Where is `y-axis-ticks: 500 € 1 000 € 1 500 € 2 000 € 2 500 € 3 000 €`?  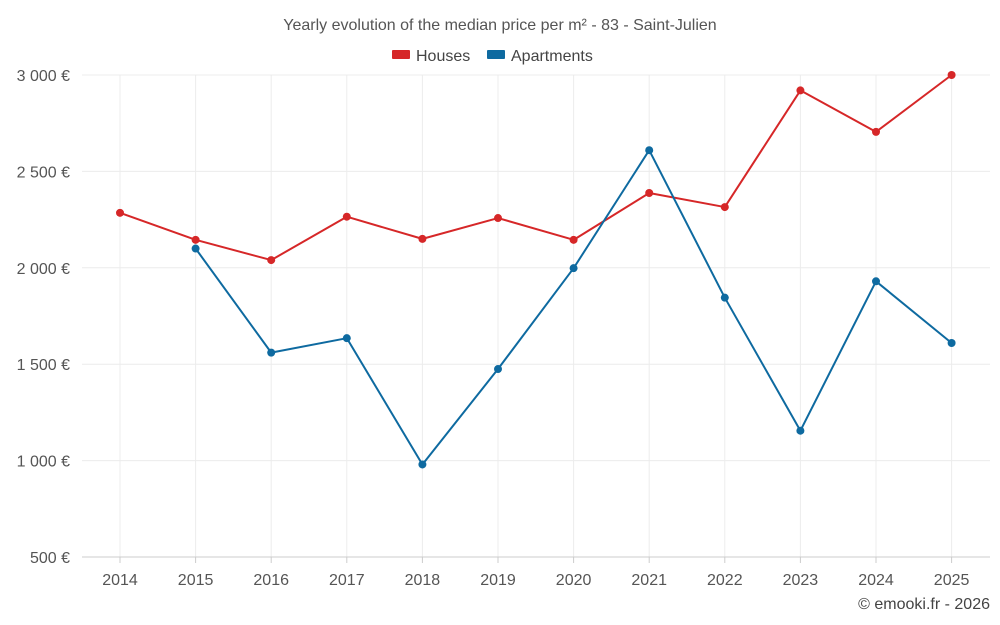
y-axis-ticks: 500 € 1 000 € 1 500 € 2 000 € 2 500 € 3 000 € is located at coordinates (43, 317).